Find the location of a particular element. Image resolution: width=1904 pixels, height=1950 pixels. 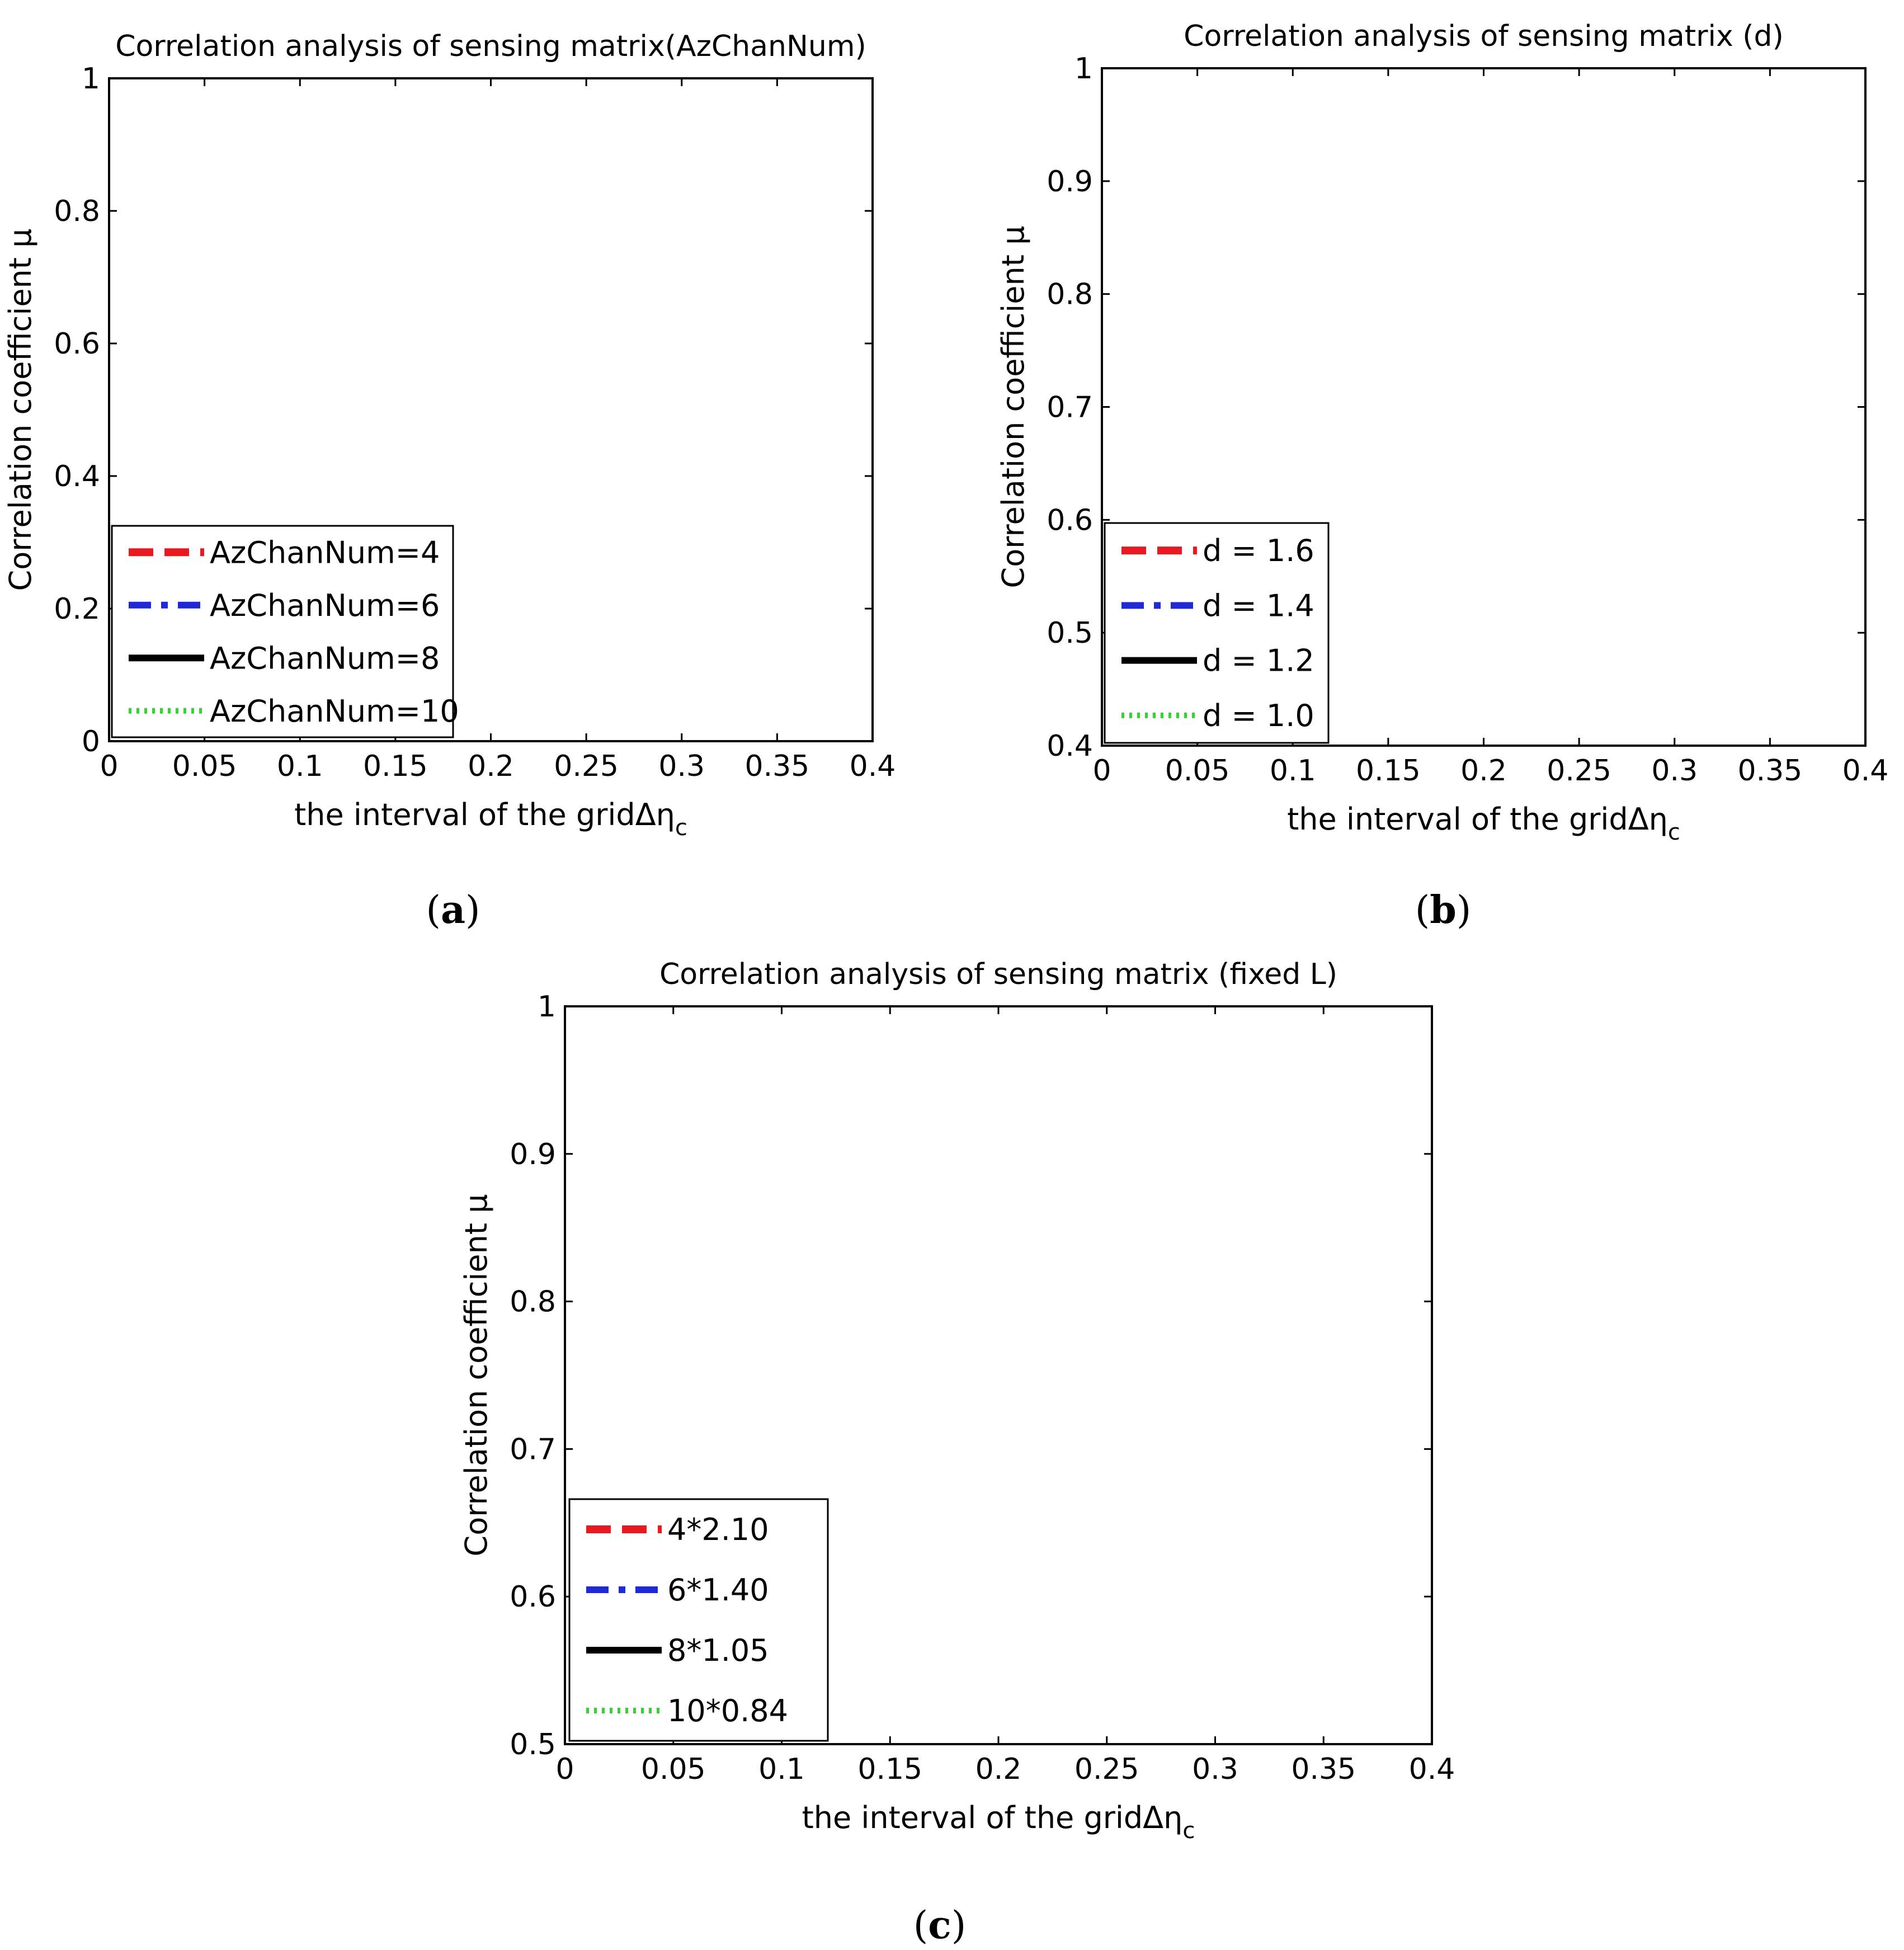

legend-label-2: d = 1.4 is located at coordinates (1258, 605).